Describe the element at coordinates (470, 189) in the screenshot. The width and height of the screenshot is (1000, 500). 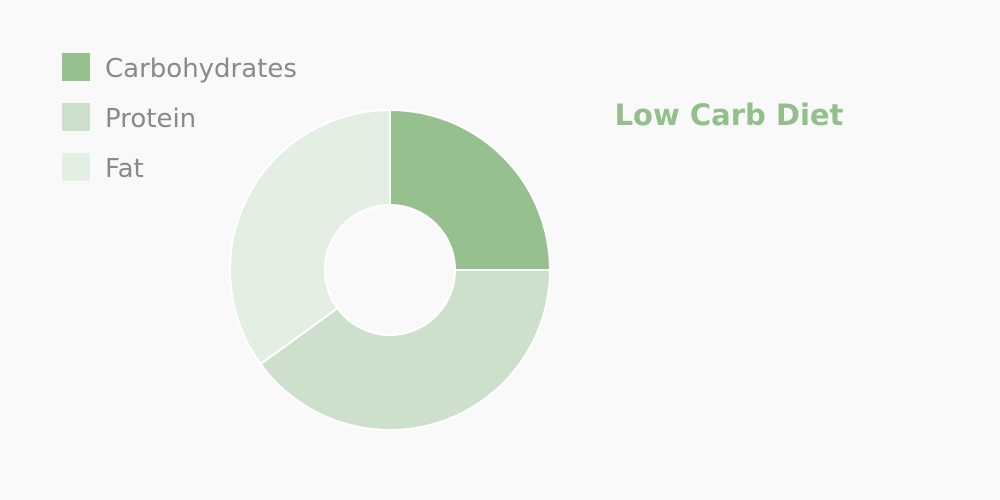
I see `donut-slice-carbohydrates` at that location.